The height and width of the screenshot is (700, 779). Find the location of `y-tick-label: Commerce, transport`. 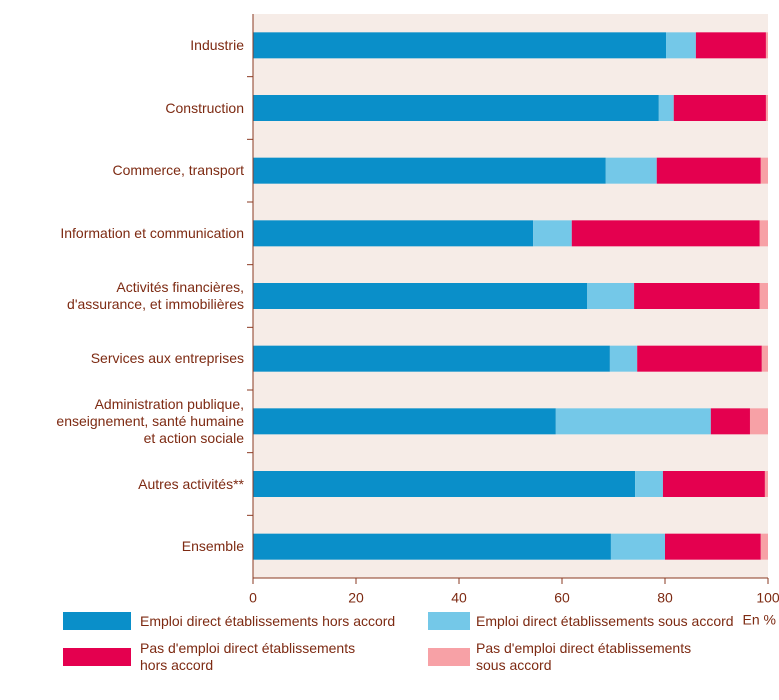

y-tick-label: Commerce, transport is located at coordinates (178, 170).